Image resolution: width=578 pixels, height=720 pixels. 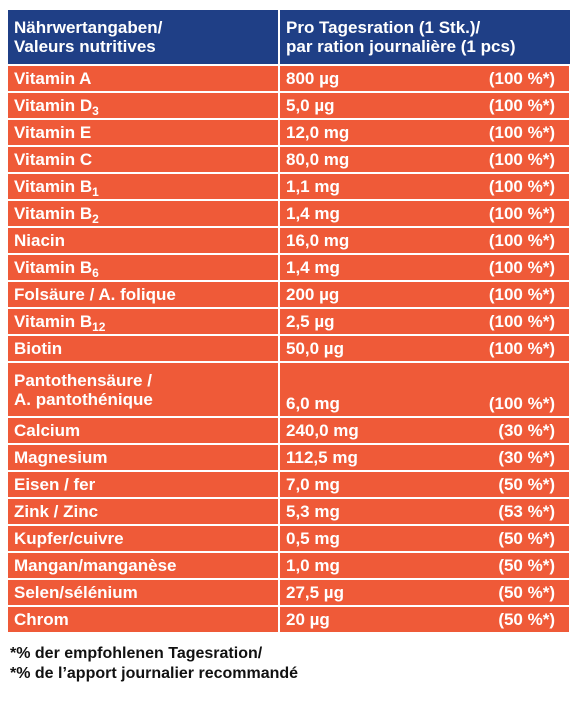 What do you see at coordinates (83, 380) in the screenshot?
I see `nutrient-label-line1: Pantothensäure /` at bounding box center [83, 380].